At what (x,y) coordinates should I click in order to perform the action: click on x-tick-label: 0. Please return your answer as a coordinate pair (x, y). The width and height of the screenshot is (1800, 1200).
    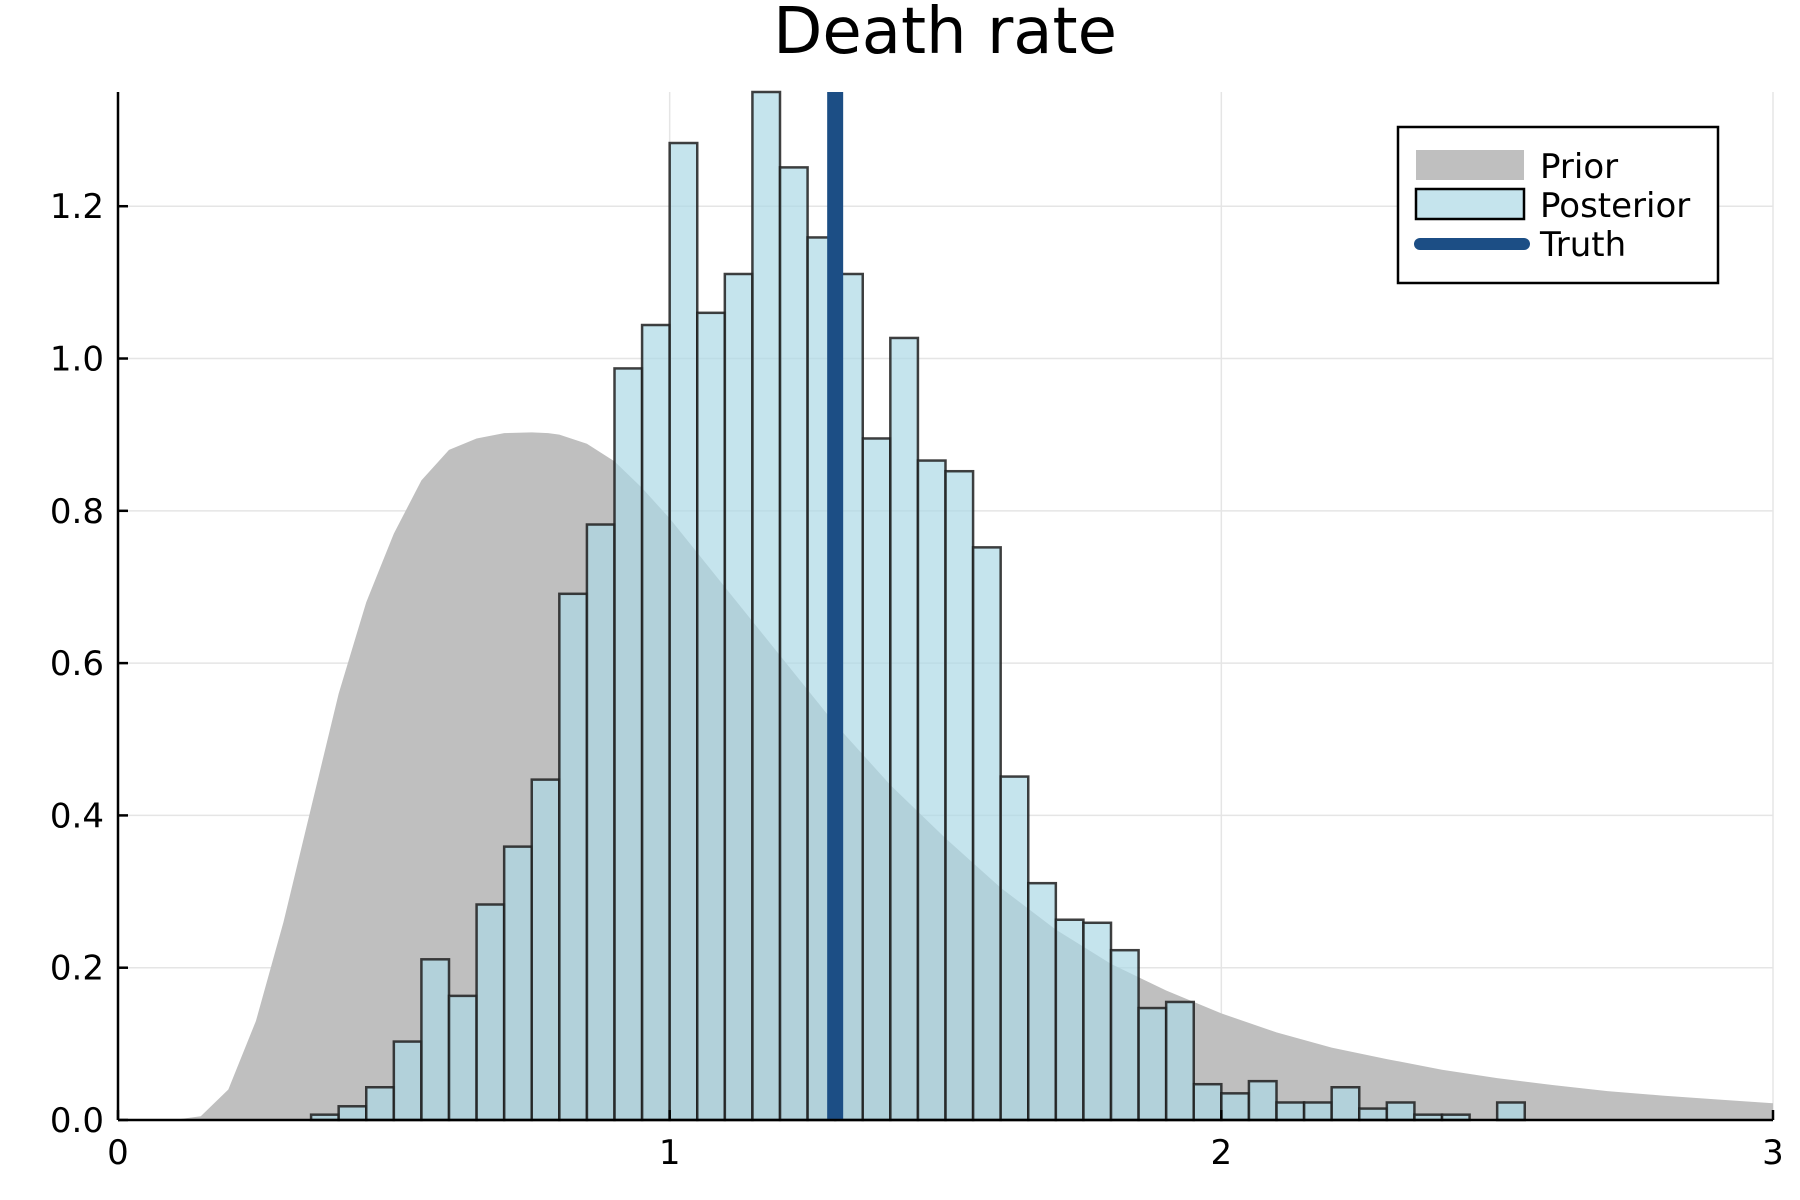
    Looking at the image, I should click on (118, 1153).